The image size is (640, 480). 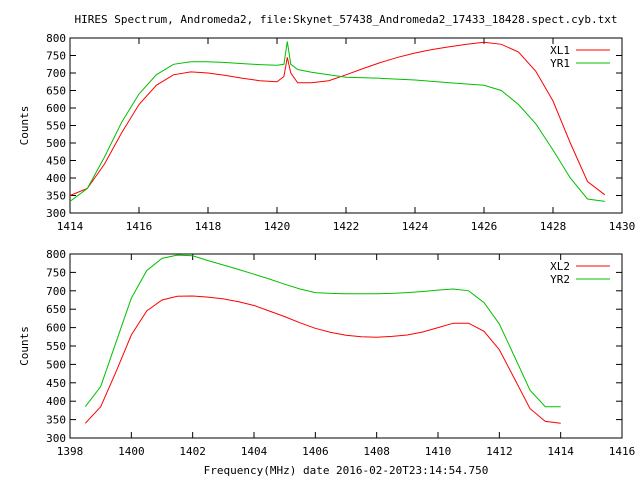 I want to click on x-tick-label: 1412, so click(x=499, y=451).